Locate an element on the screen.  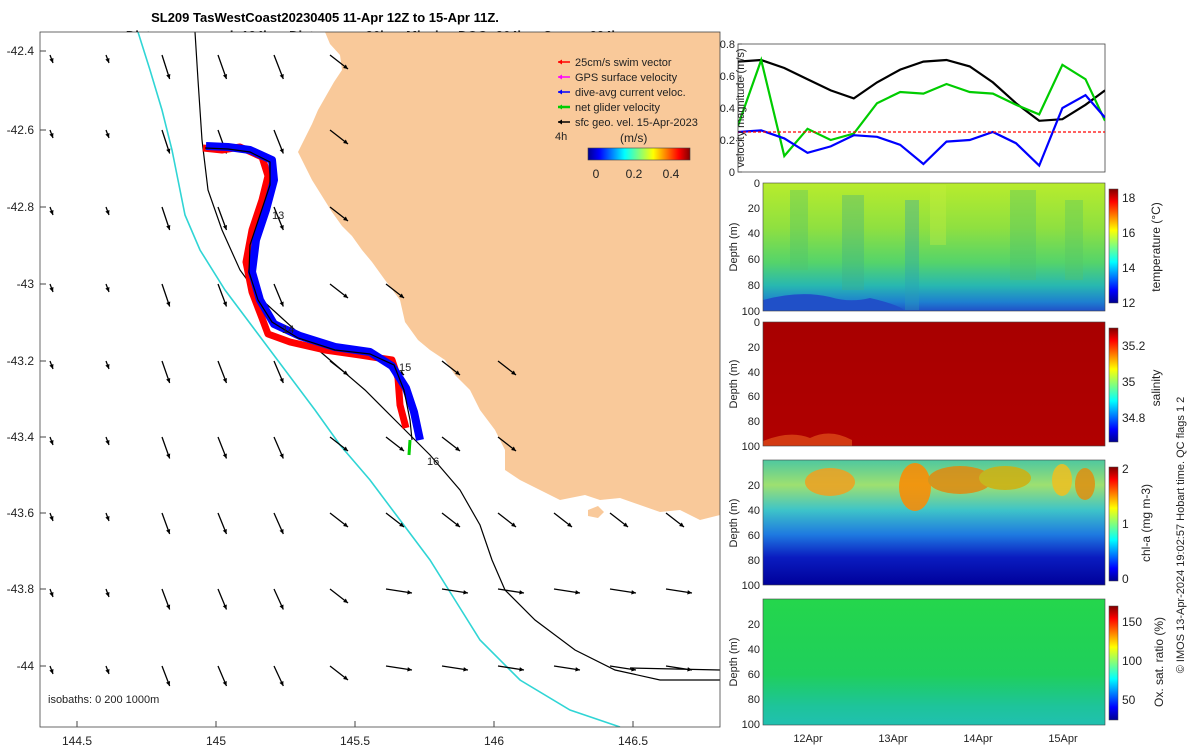
temperature-cbar-tick: 12 is located at coordinates (1129, 303).